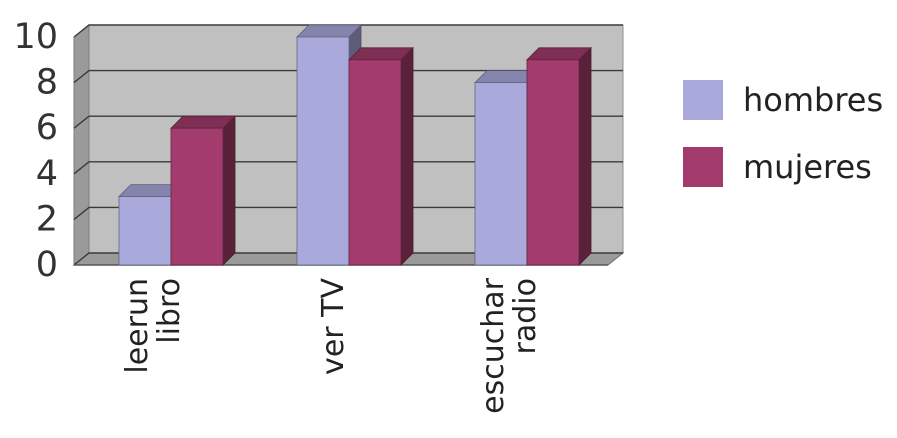  Describe the element at coordinates (525, 316) in the screenshot. I see `x-tick-label: radio` at that location.